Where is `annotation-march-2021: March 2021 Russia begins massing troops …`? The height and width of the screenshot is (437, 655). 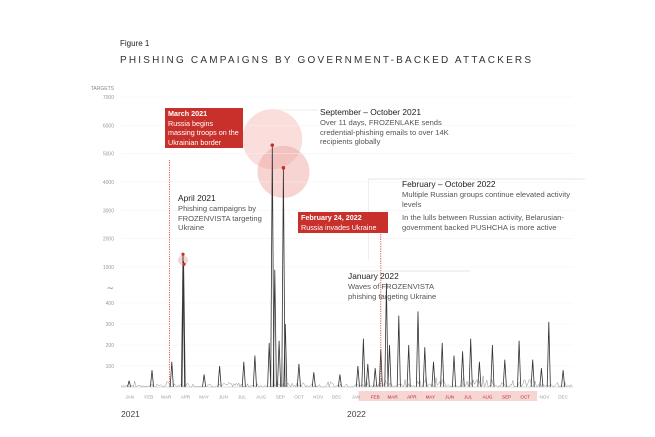 annotation-march-2021: March 2021 Russia begins massing troops … is located at coordinates (204, 128).